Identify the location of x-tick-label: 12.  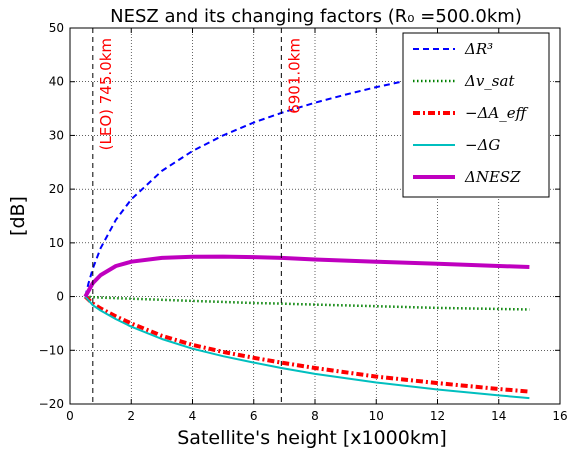
(437, 416).